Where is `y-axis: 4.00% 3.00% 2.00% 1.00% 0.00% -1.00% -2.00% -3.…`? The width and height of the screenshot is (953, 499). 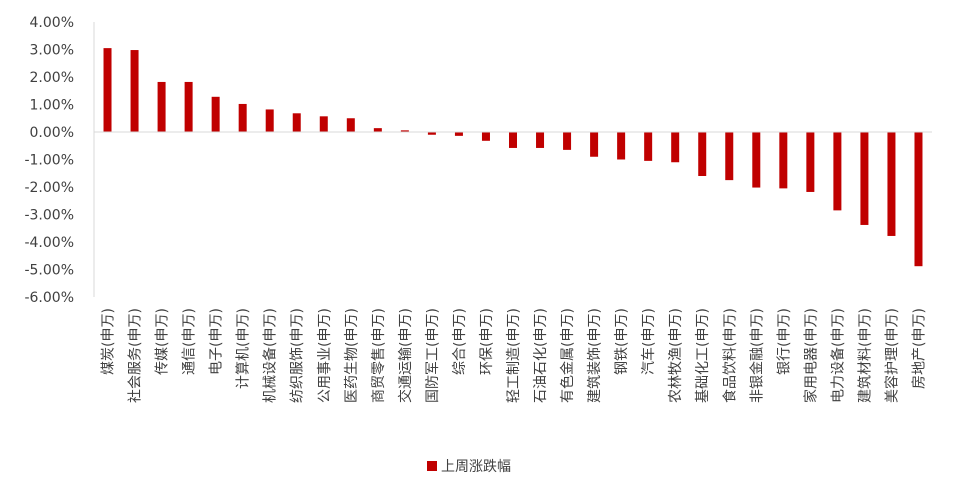 y-axis: 4.00% 3.00% 2.00% 1.00% 0.00% -1.00% -2.00% -3.… is located at coordinates (49, 160).